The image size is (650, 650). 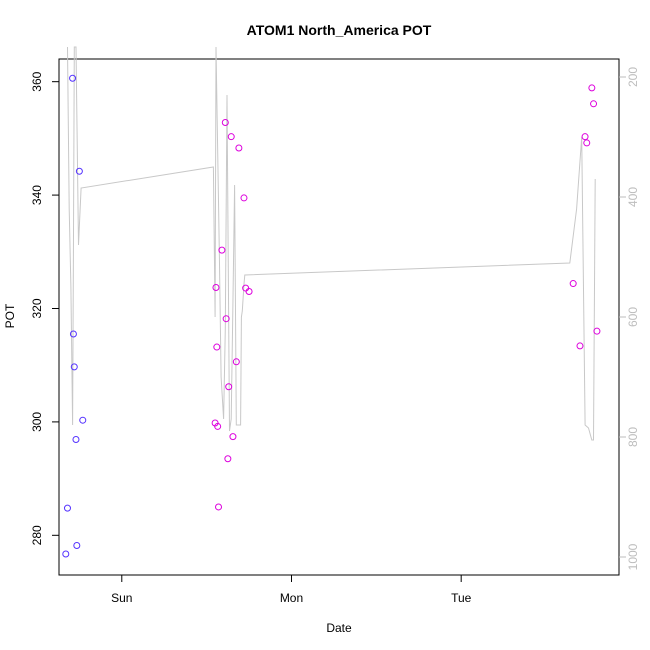 What do you see at coordinates (37, 81) in the screenshot?
I see `y-tick-label: 360` at bounding box center [37, 81].